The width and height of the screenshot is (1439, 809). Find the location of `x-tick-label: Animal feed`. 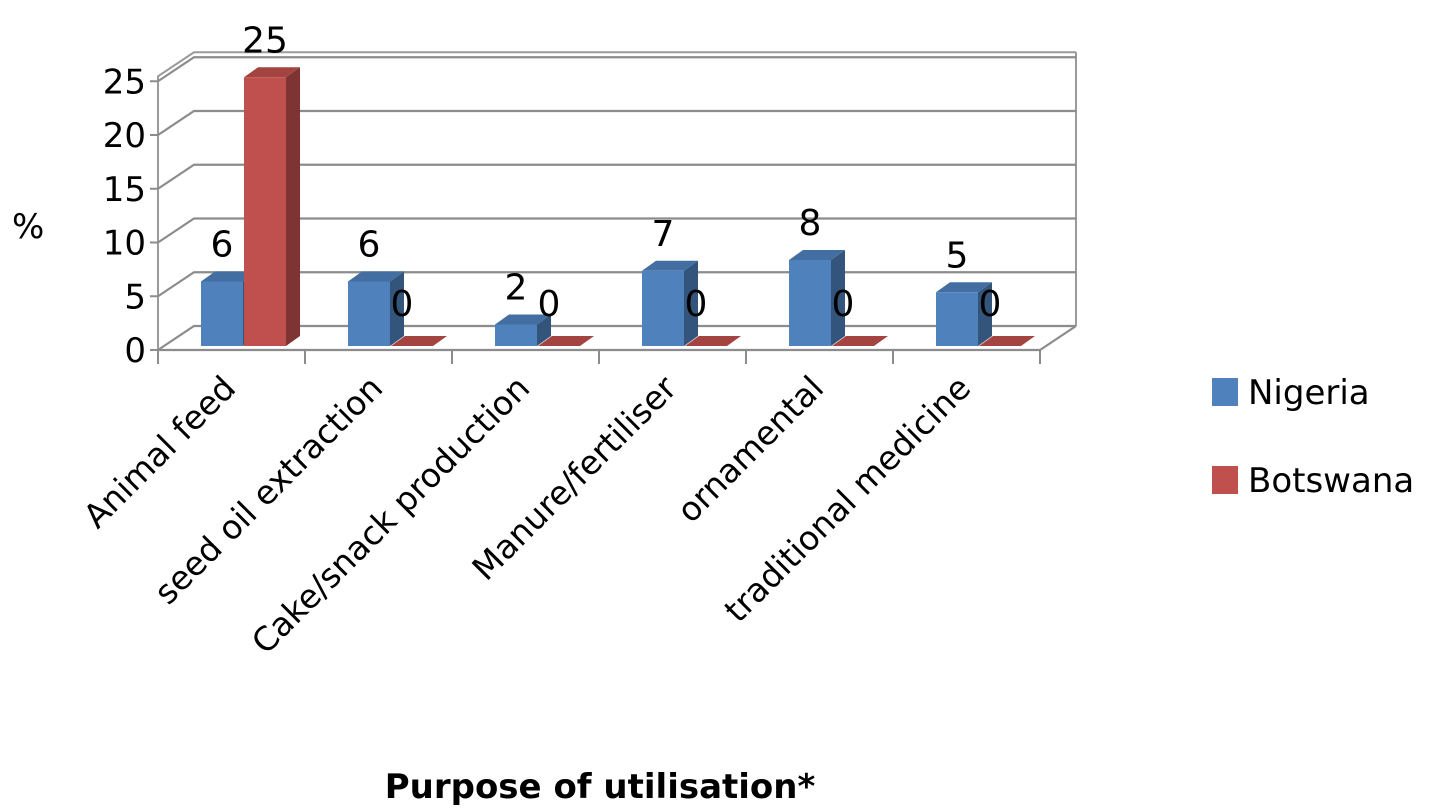

x-tick-label: Animal feed is located at coordinates (159, 451).